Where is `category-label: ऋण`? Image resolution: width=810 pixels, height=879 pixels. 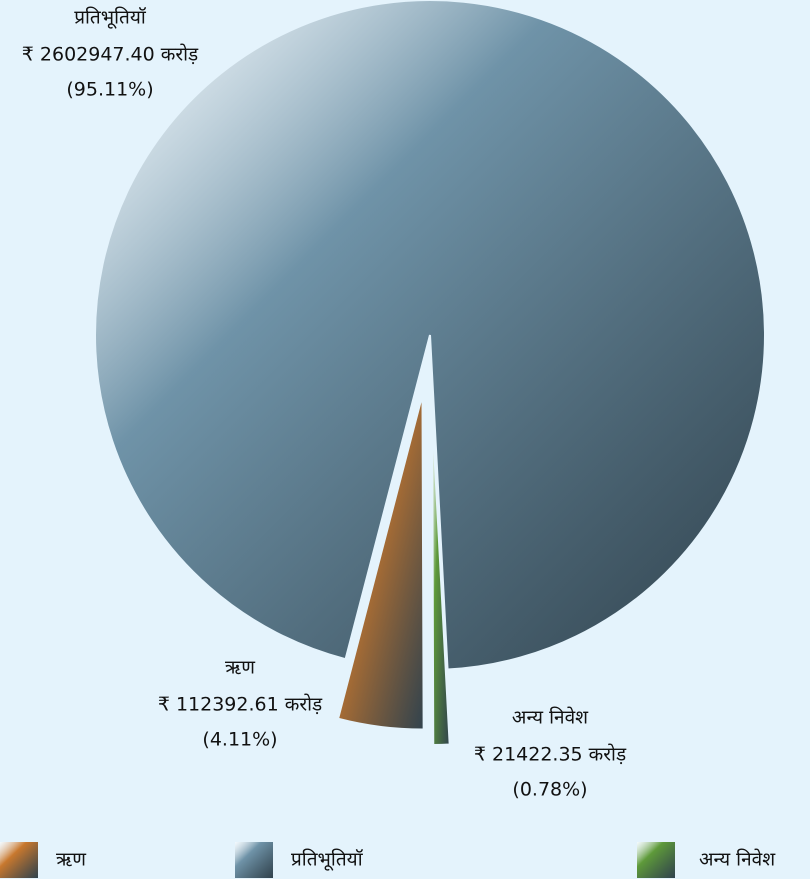
category-label: ऋण is located at coordinates (240, 668).